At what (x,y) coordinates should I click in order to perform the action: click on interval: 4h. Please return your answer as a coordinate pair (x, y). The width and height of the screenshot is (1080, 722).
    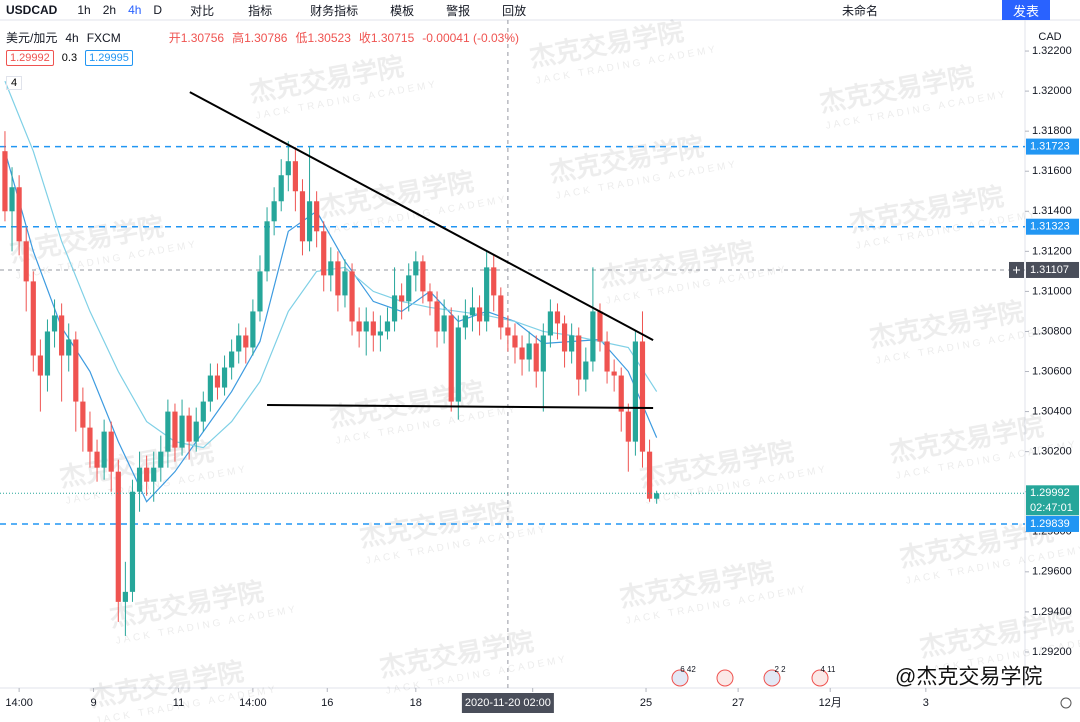
    Looking at the image, I should click on (135, 10).